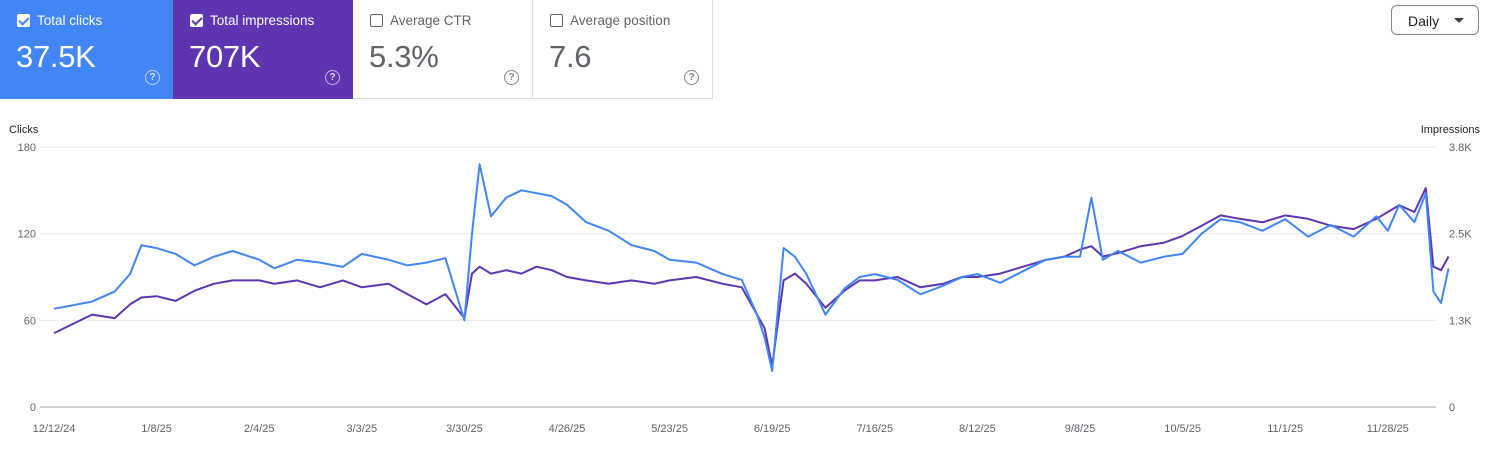 Image resolution: width=1486 pixels, height=453 pixels. Describe the element at coordinates (1460, 278) in the screenshot. I see `right-axis-ticks: 3.8K 2.5K 1.3K 0` at that location.